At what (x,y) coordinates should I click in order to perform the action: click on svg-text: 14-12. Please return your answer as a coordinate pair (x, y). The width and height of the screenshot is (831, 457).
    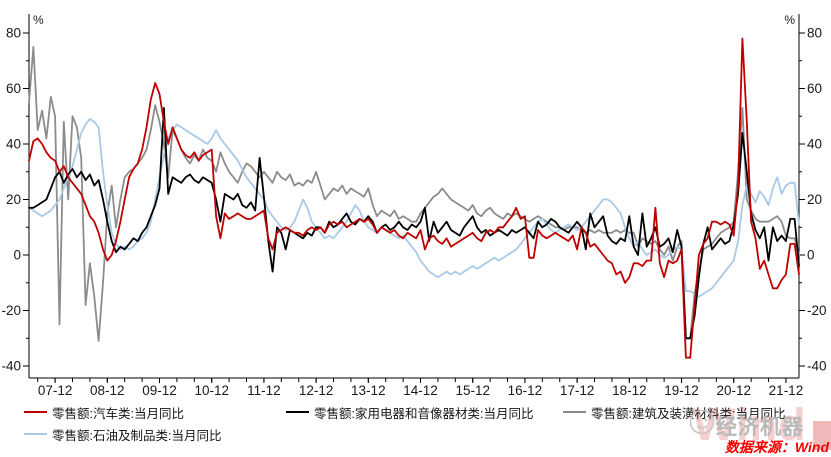
    Looking at the image, I should click on (420, 390).